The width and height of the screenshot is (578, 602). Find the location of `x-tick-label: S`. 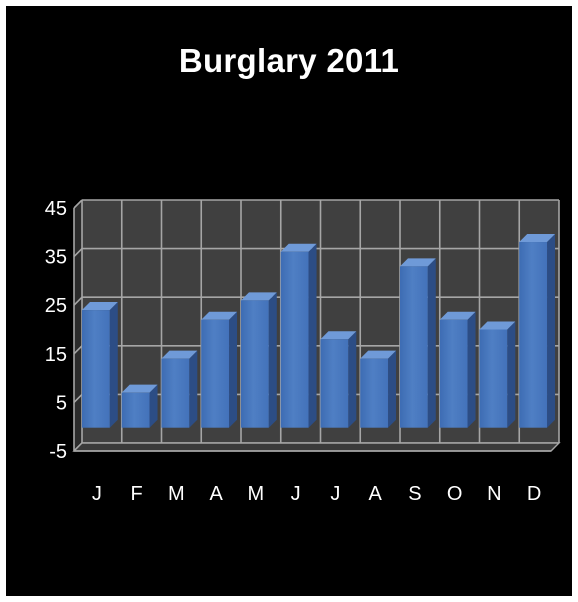

x-tick-label: S is located at coordinates (414, 494).